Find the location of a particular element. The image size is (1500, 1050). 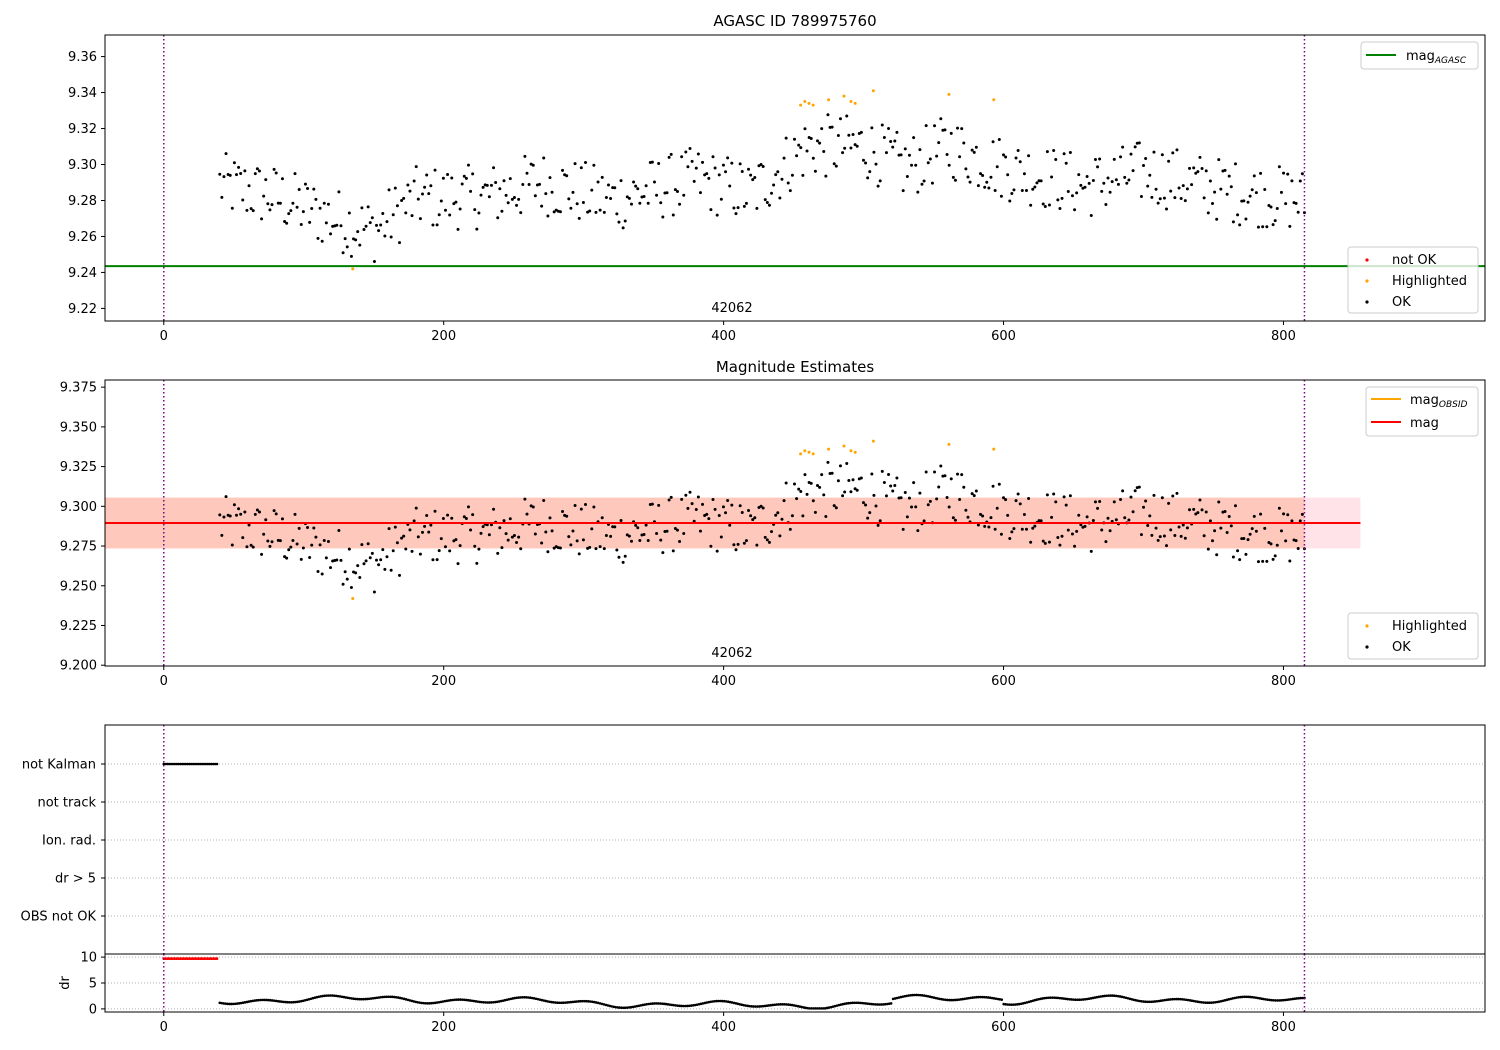

y-tick-label: 10 is located at coordinates (88, 958).